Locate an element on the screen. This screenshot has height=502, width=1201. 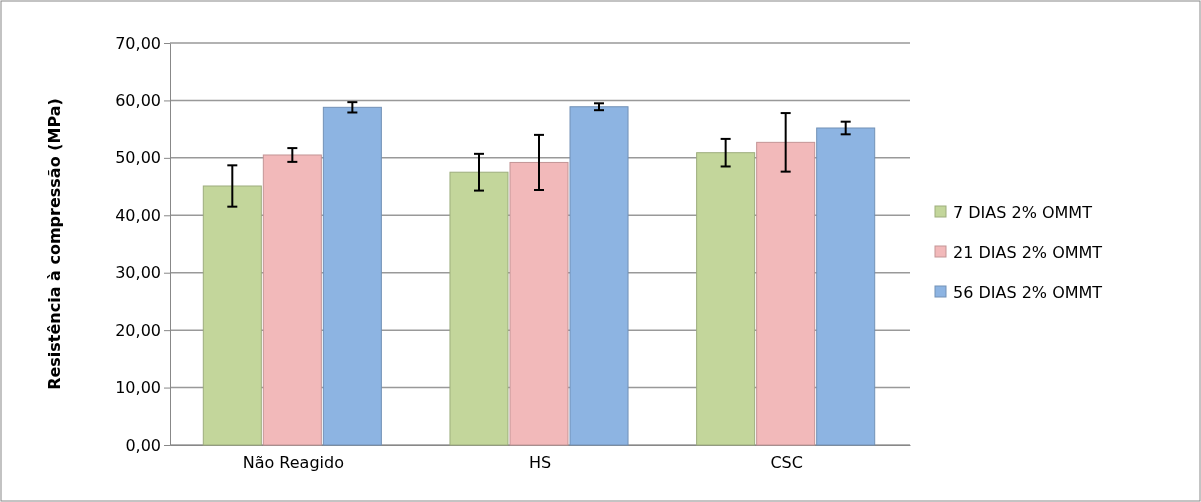
y-tick-label: 50,00 is located at coordinates (138, 158).